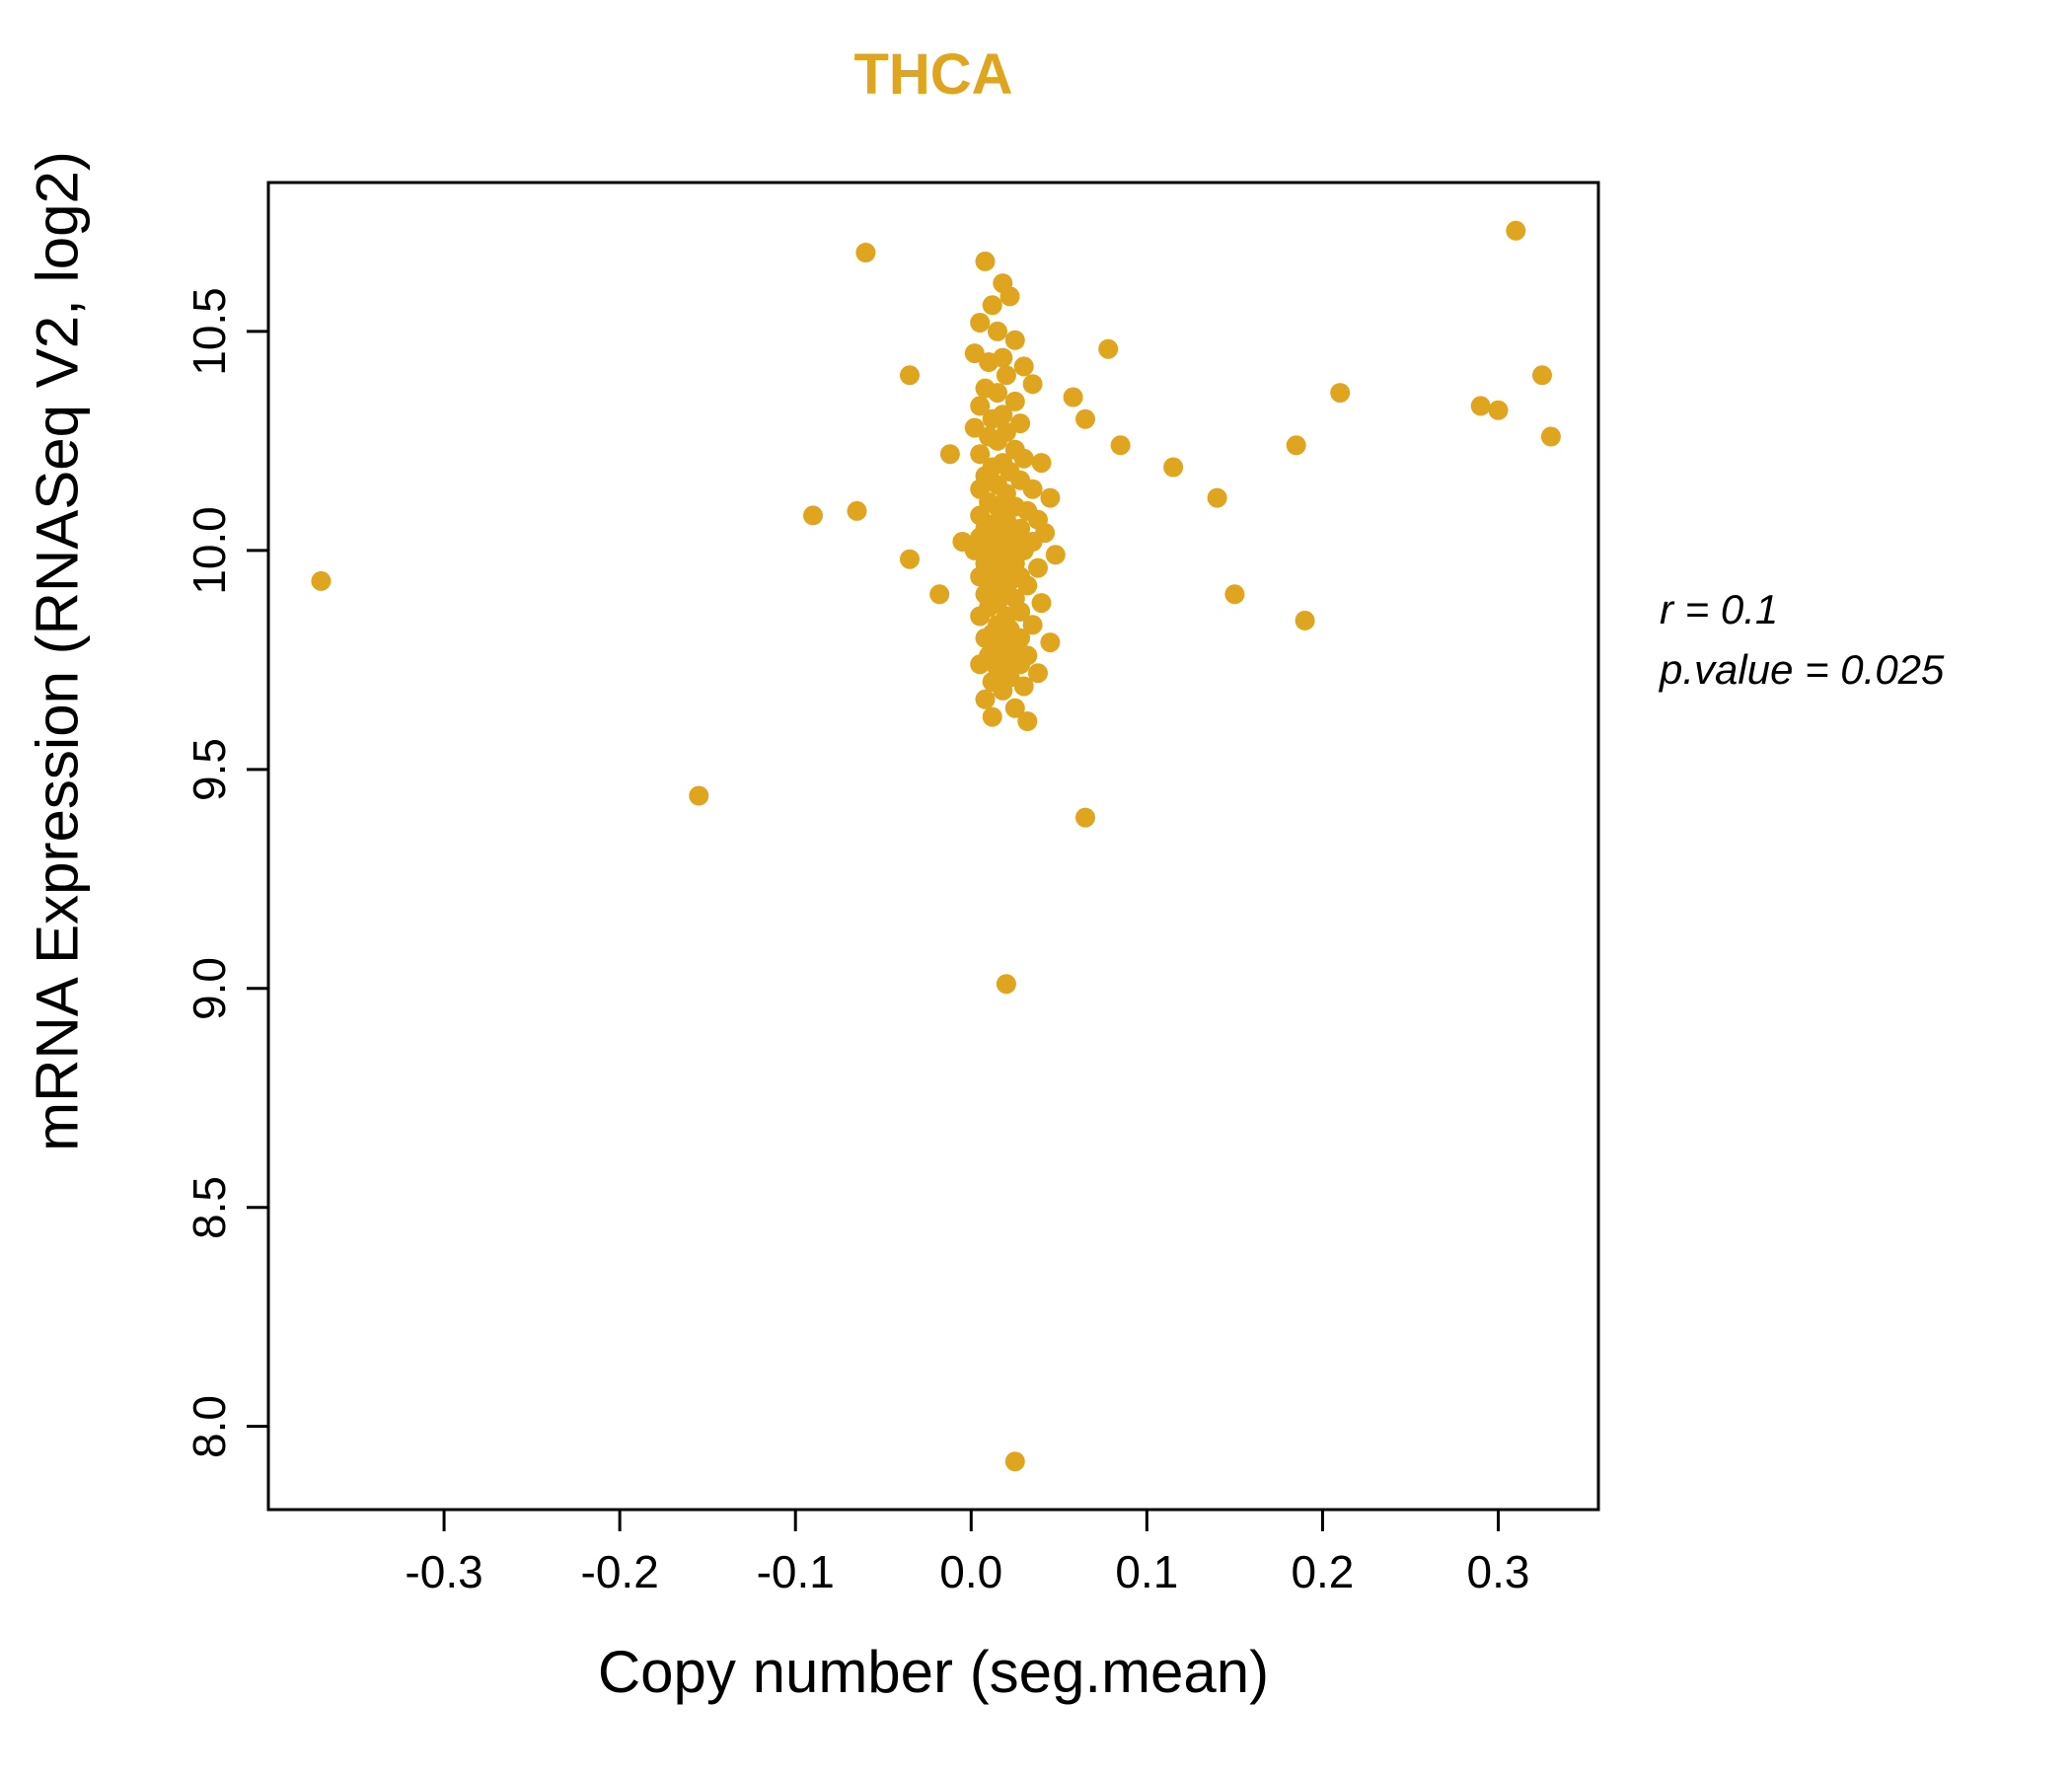 This screenshot has height=1776, width=2072. What do you see at coordinates (620, 1572) in the screenshot?
I see `x-axis-tick-label: -0.2` at bounding box center [620, 1572].